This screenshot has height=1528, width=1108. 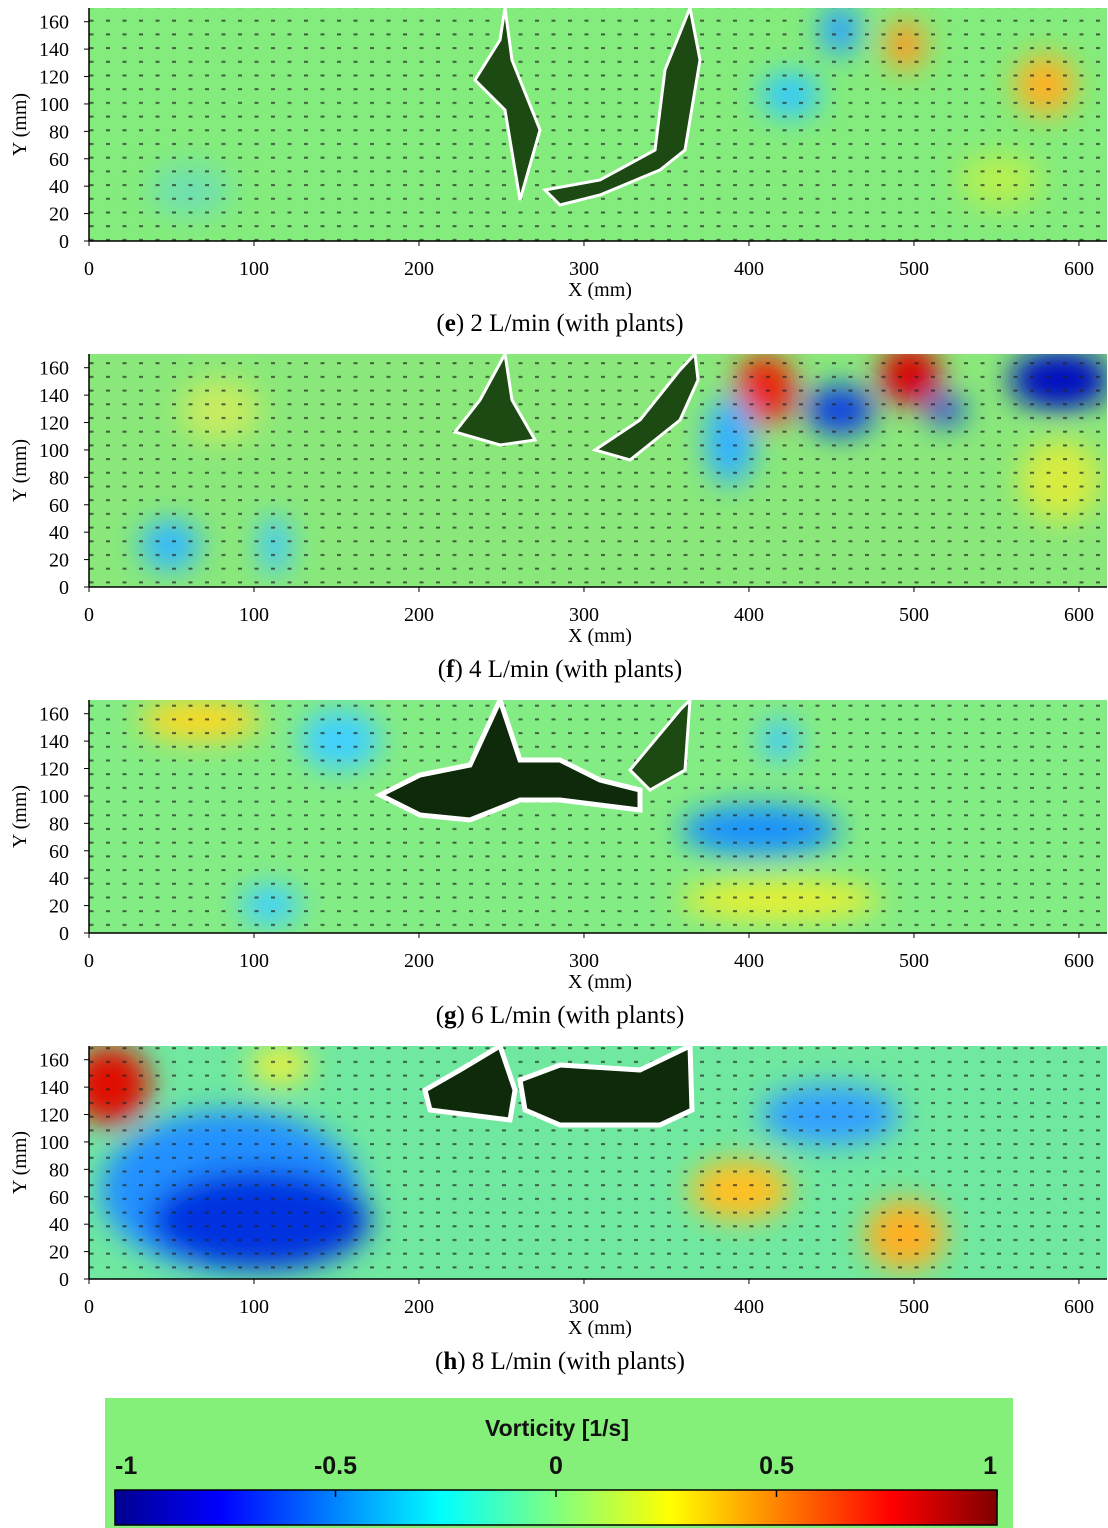 I want to click on colorbar-tick-label: 0, so click(x=556, y=1466).